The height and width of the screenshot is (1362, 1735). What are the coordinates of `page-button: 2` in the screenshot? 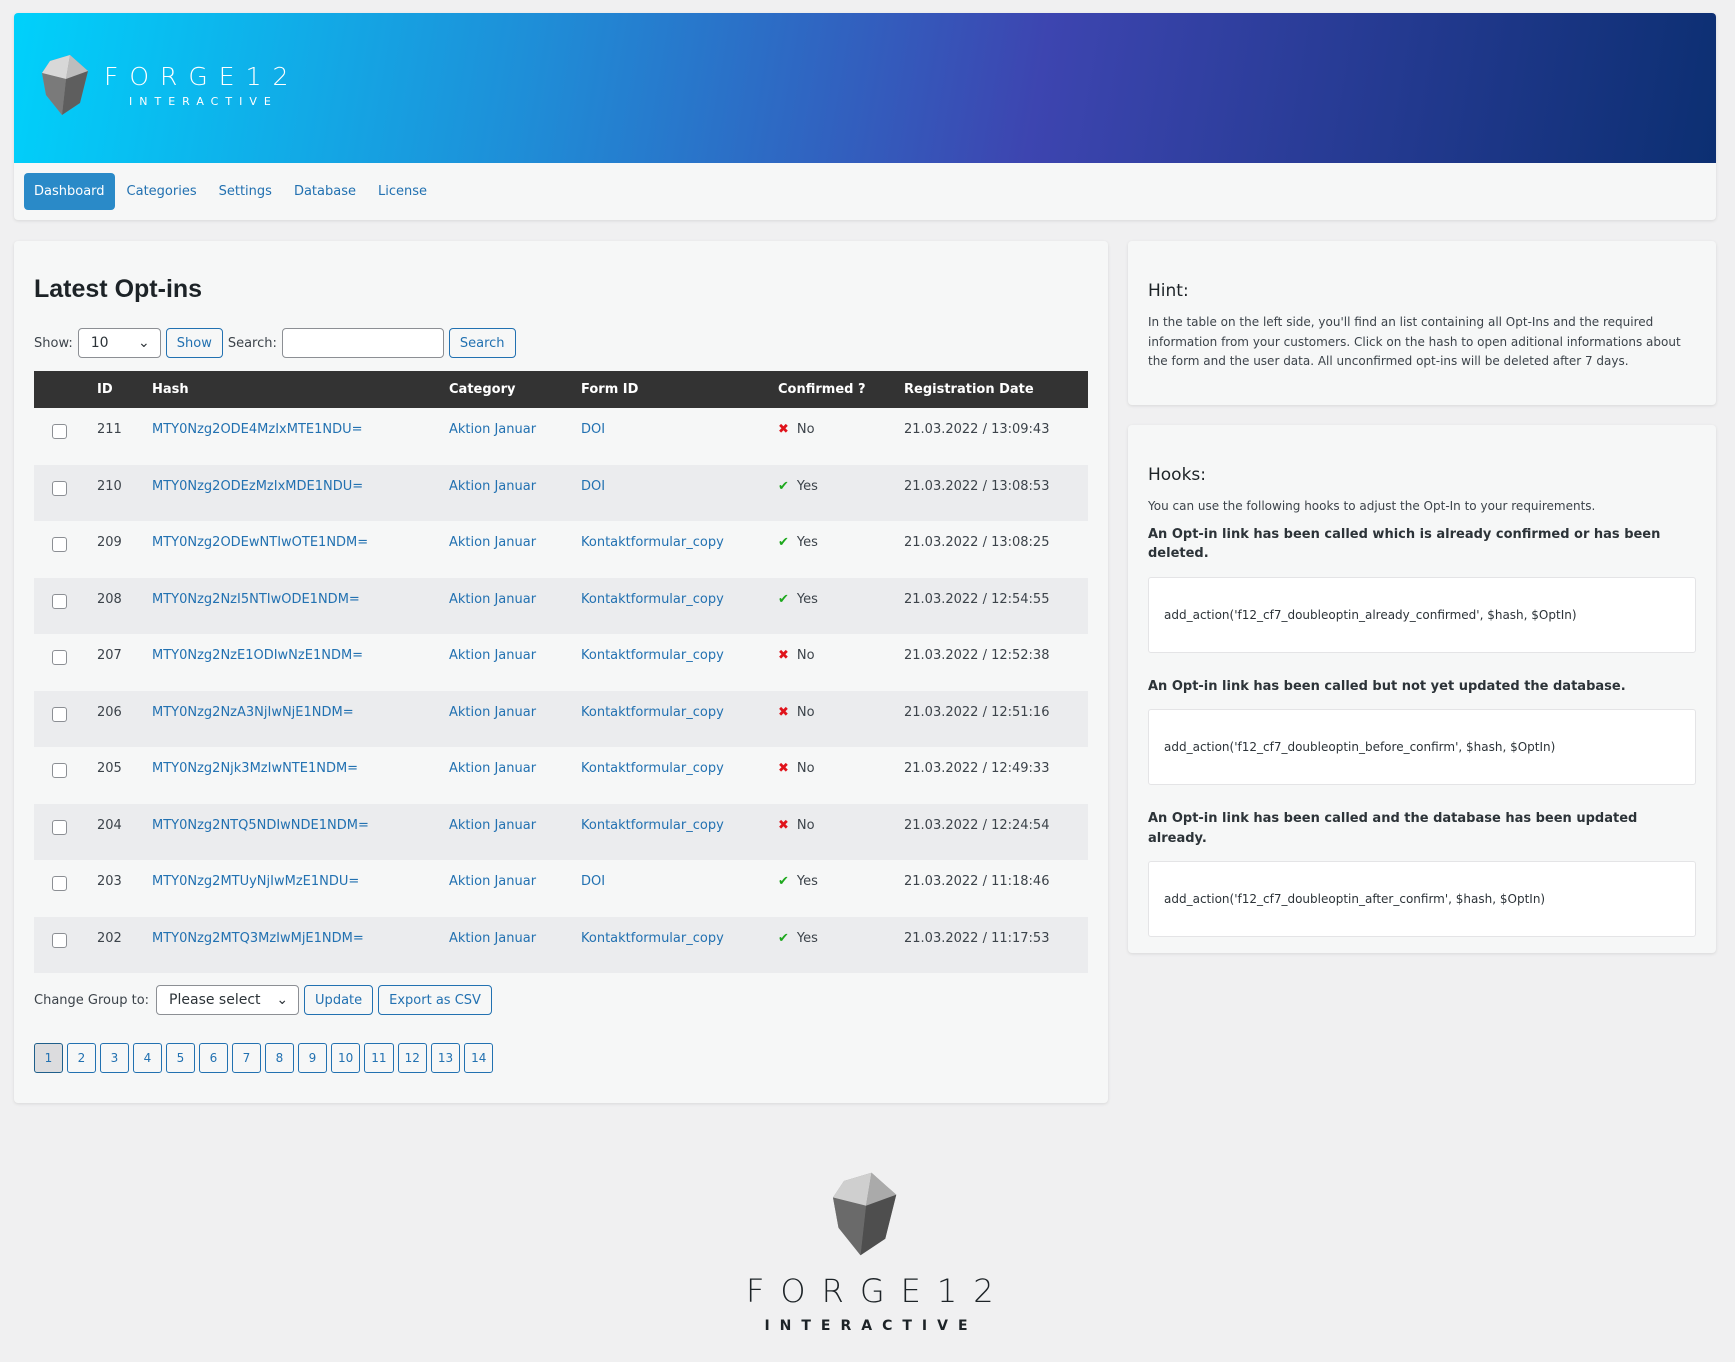 It's located at (81, 1058).